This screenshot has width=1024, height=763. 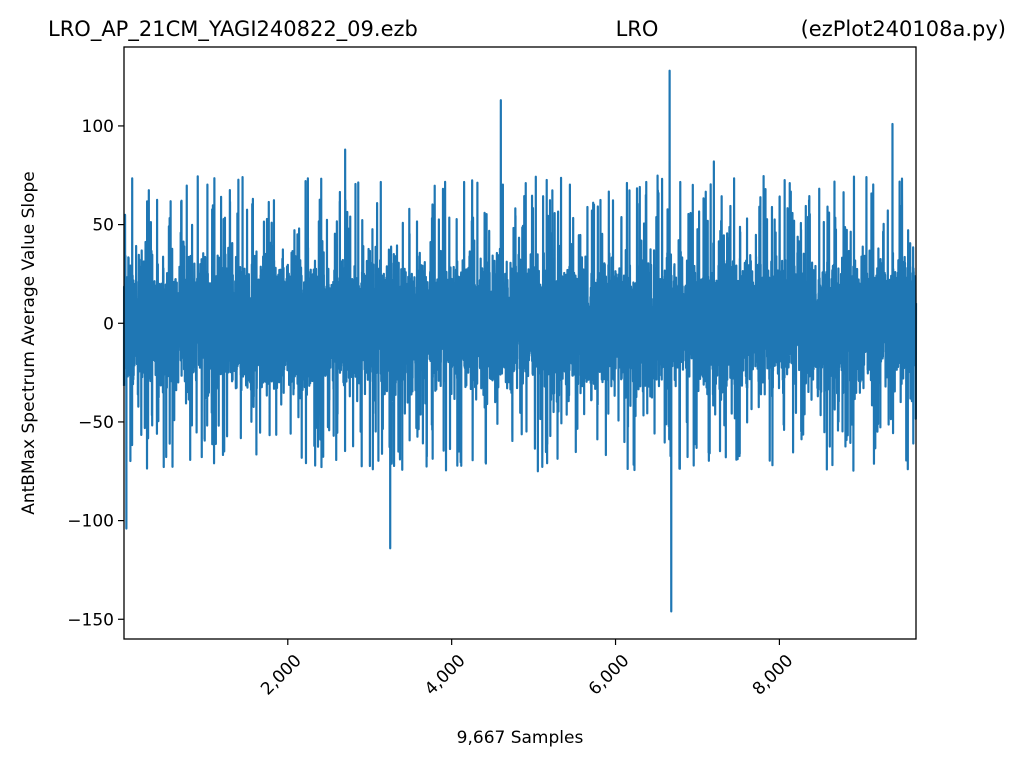 I want to click on y-tick-label: −150, so click(x=90, y=620).